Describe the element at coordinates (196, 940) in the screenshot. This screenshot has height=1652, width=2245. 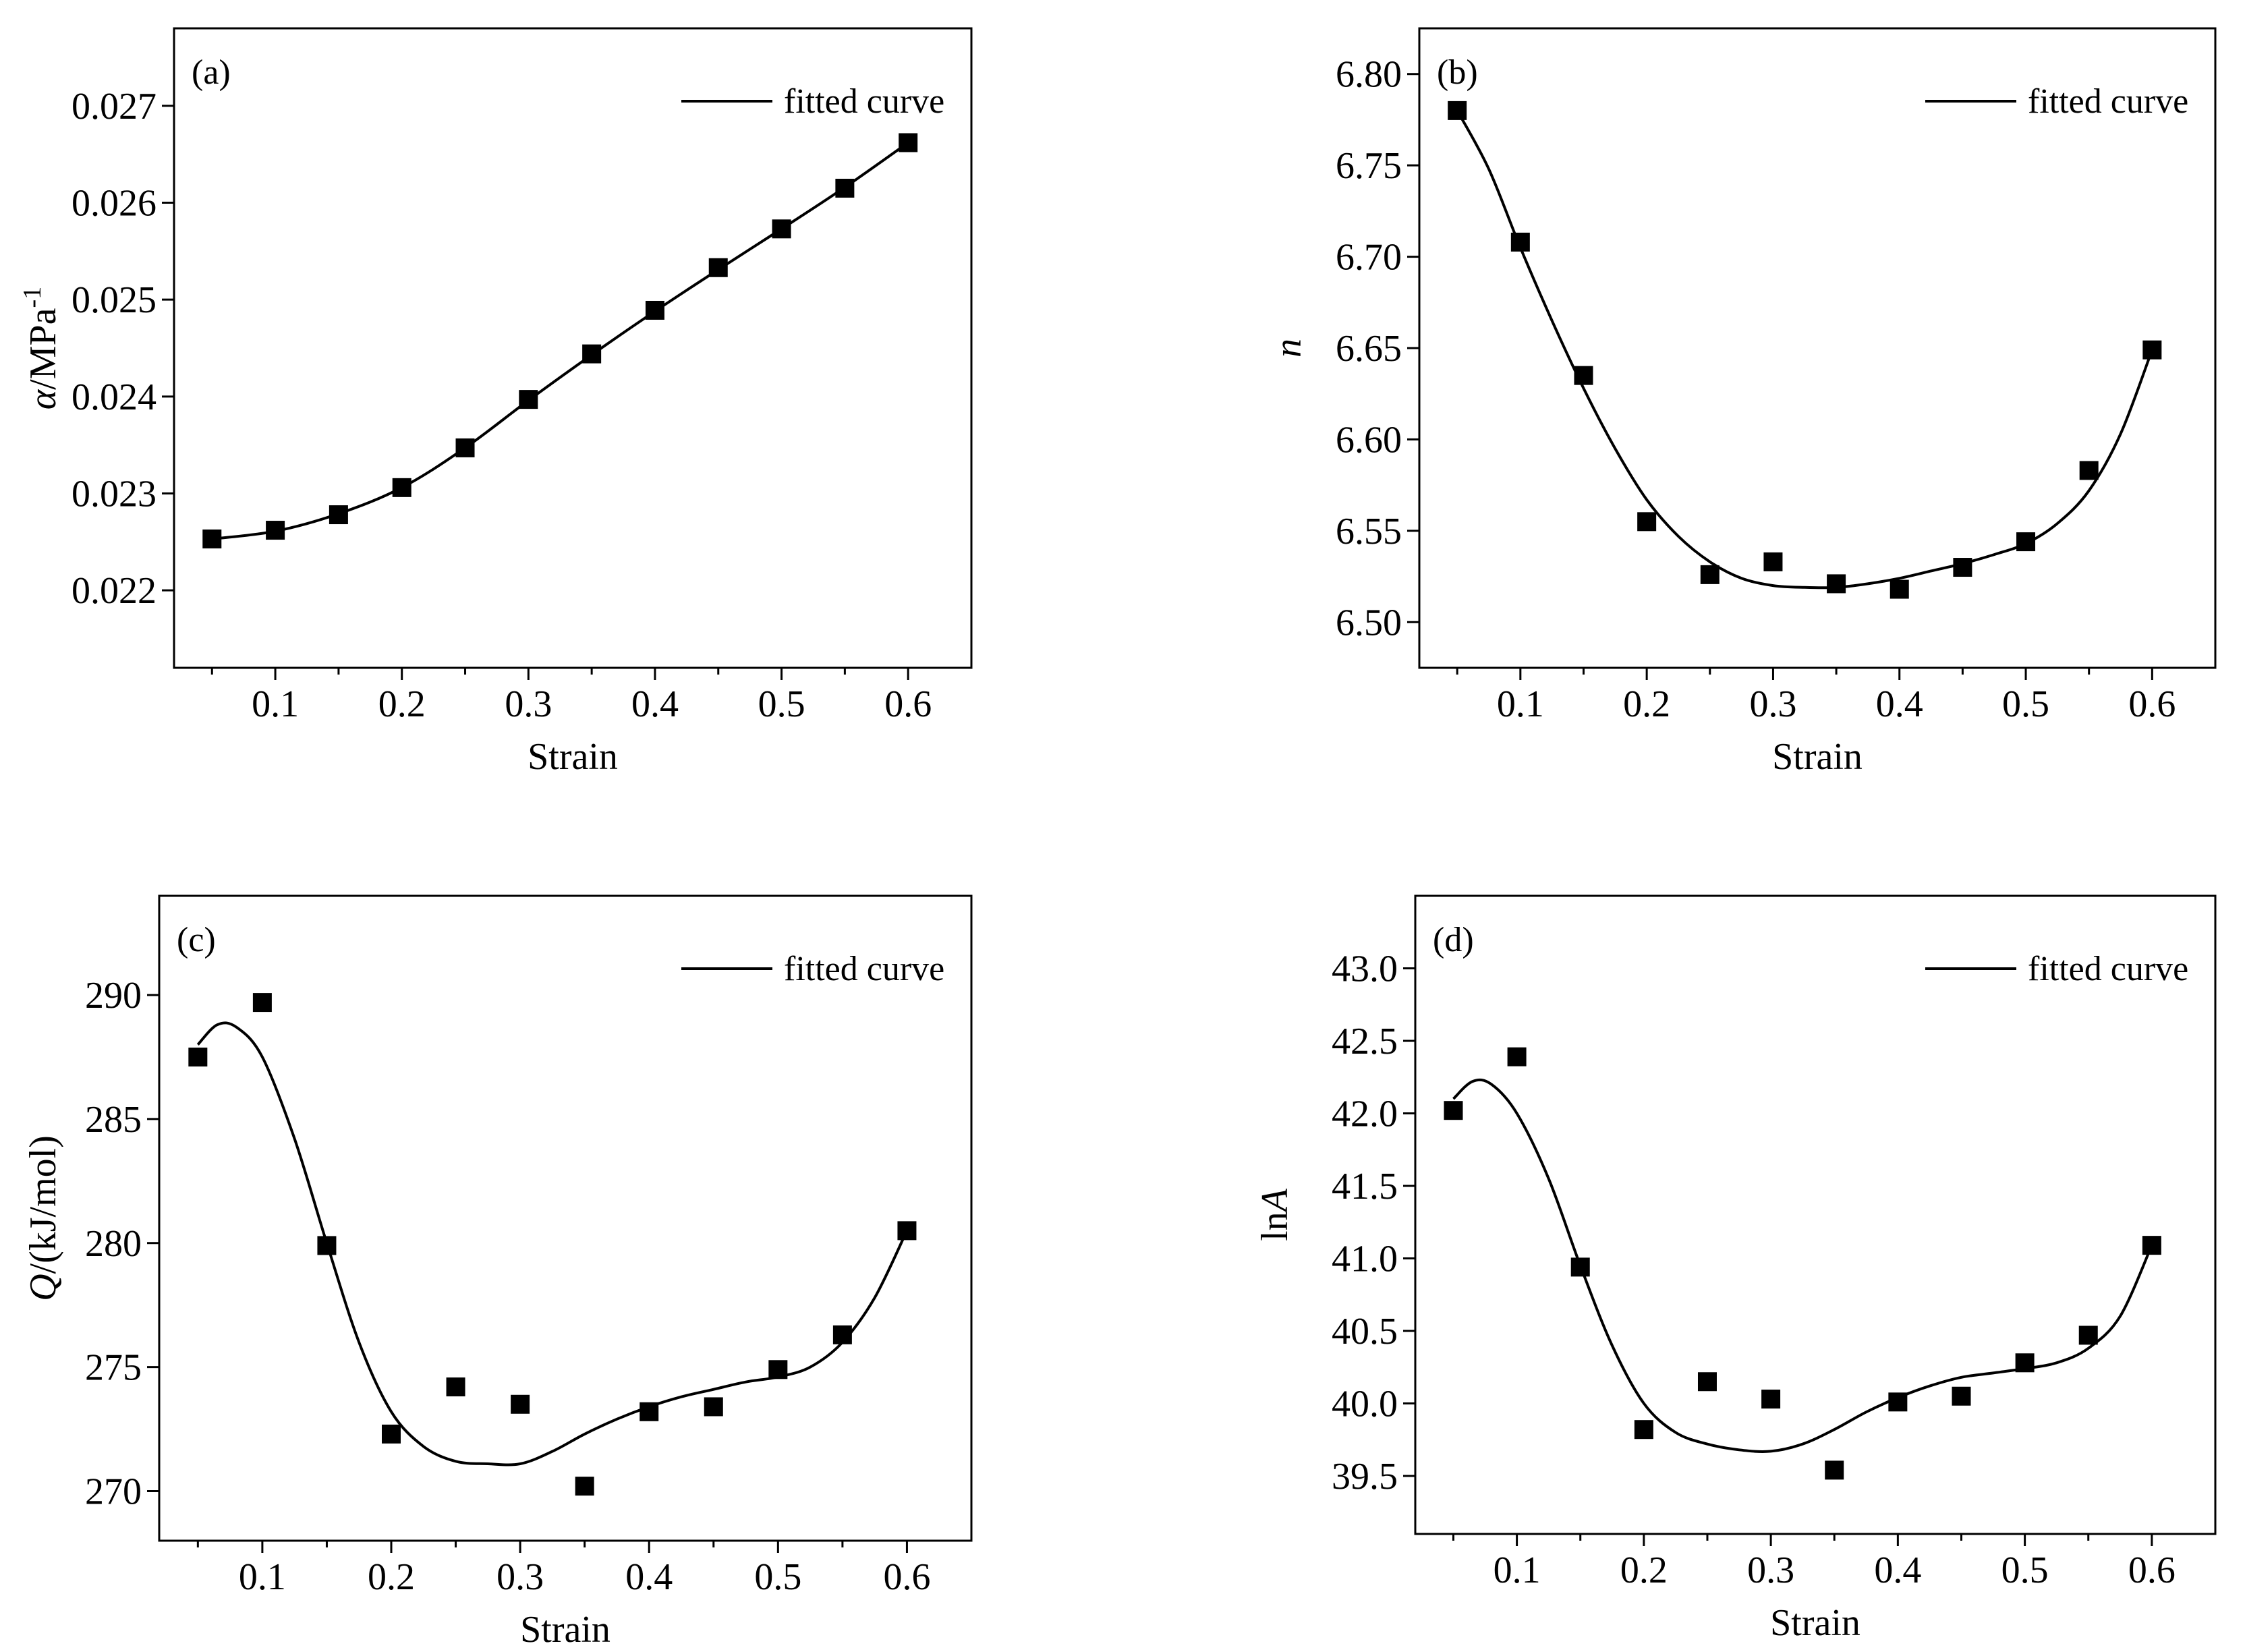
I see `panel-label: (c)` at that location.